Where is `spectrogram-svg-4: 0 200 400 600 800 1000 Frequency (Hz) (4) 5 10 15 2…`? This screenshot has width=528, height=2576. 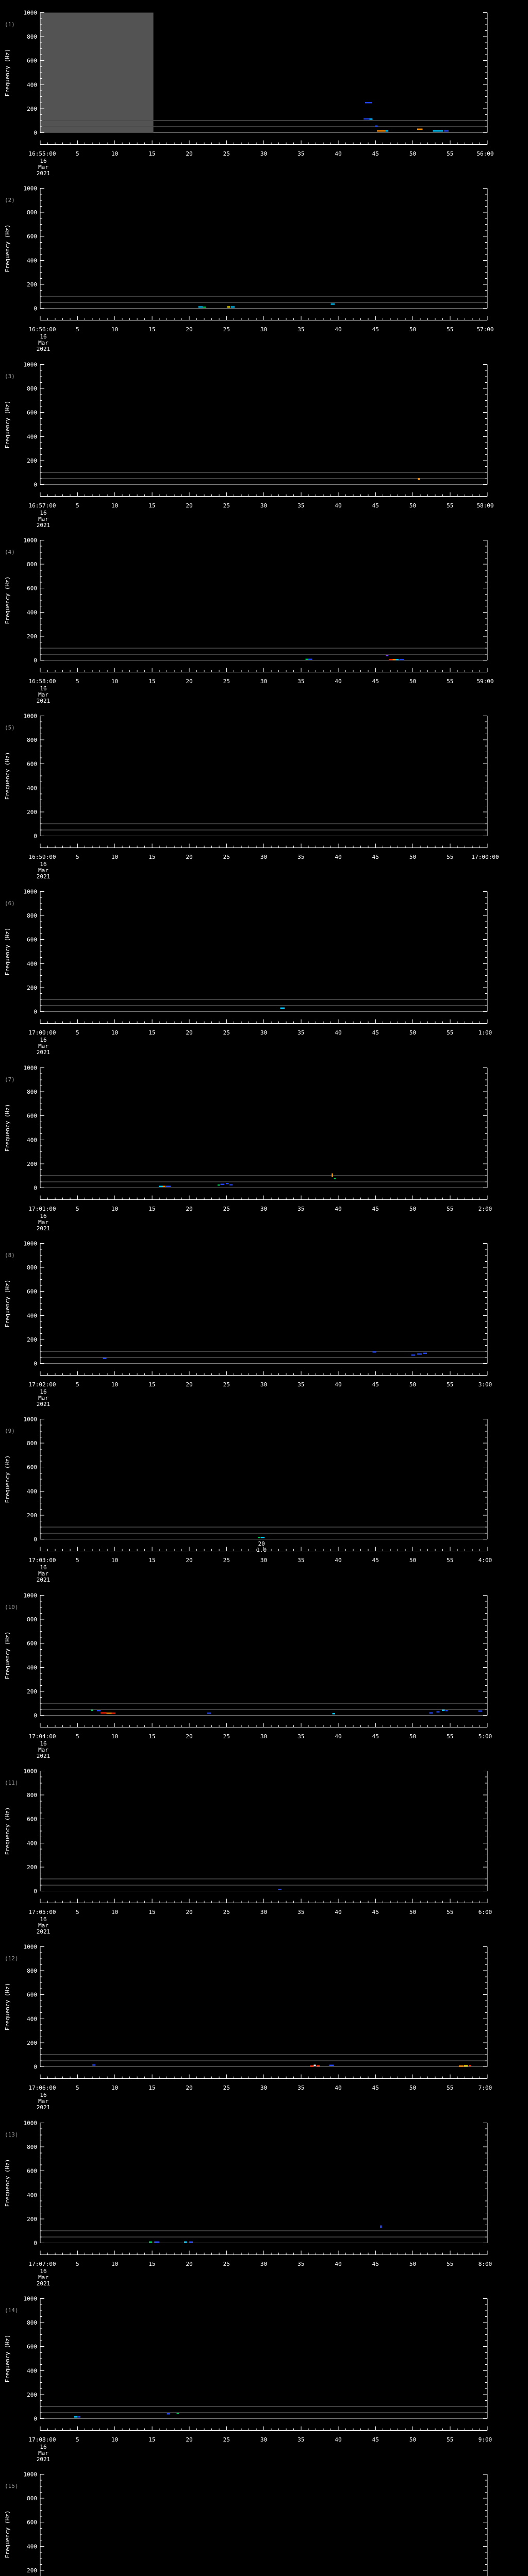 spectrogram-svg-4: 0 200 400 600 800 1000 Frequency (Hz) (4) 5 10 15 2… is located at coordinates (249, 620).